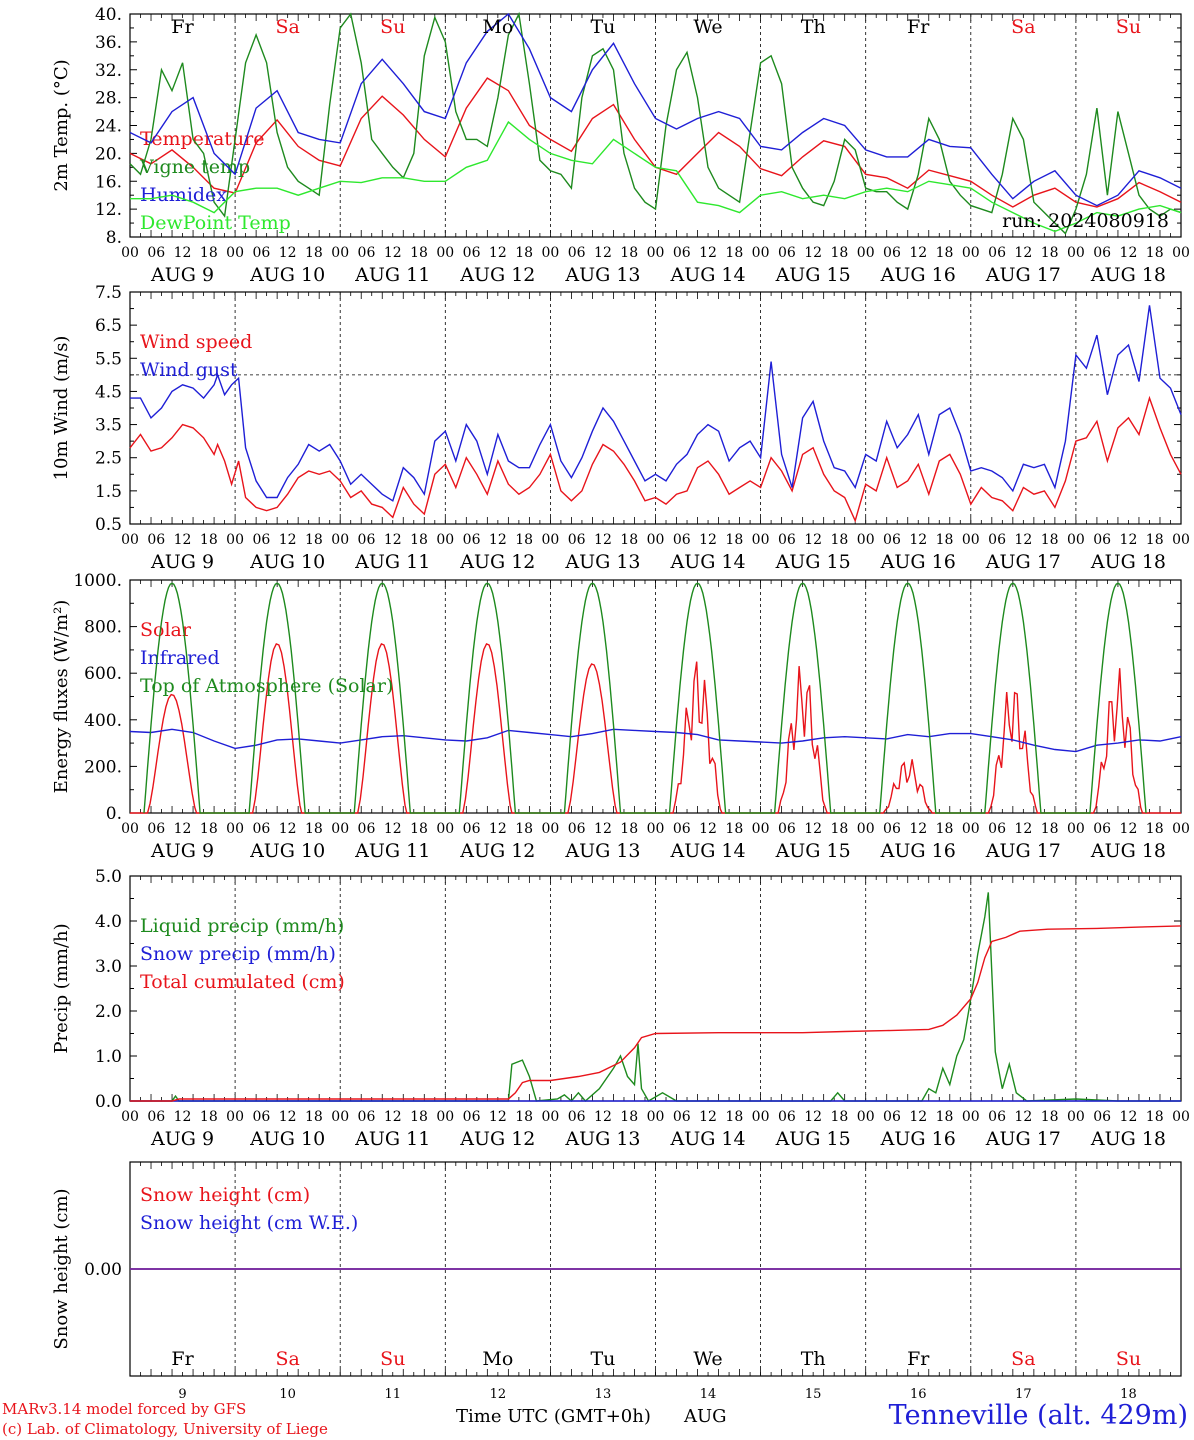 Image resolution: width=1194 pixels, height=1440 pixels. I want to click on series-line-top-of-atmosphere-solar, so click(645, 698).